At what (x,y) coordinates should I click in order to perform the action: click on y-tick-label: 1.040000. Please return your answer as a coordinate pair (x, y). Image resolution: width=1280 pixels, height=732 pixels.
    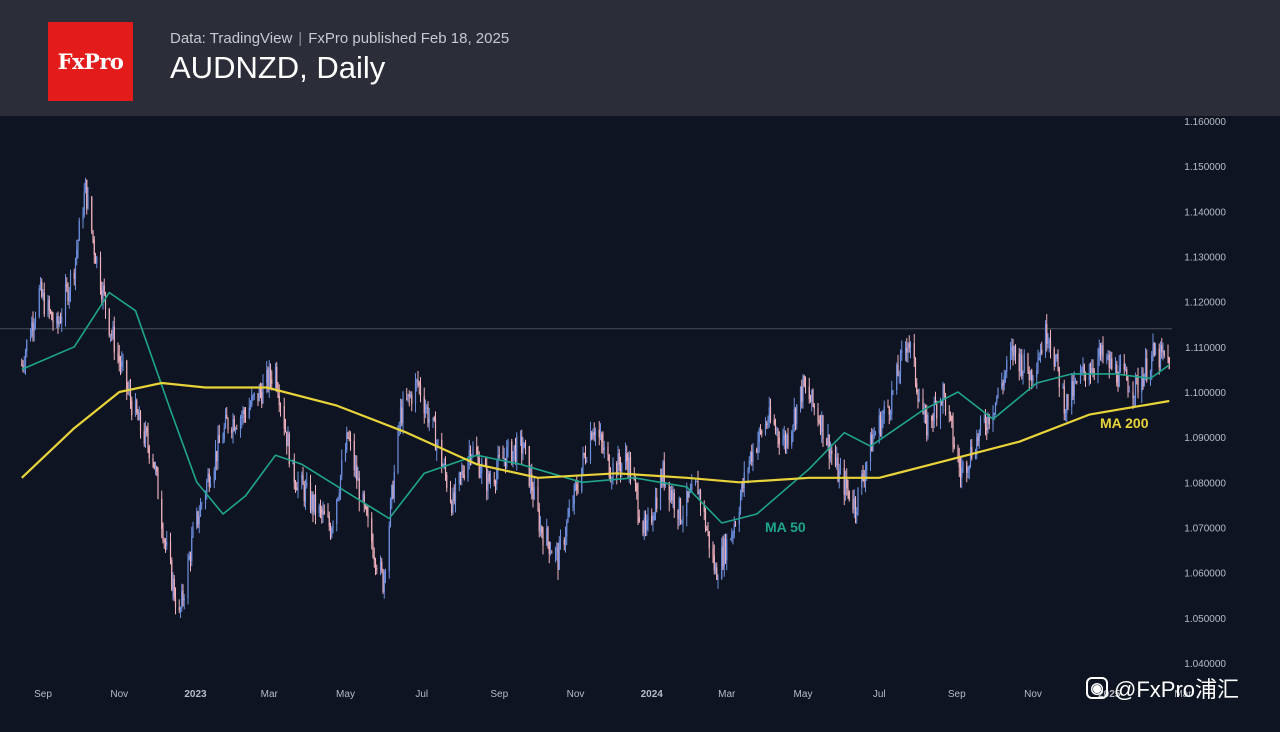
    Looking at the image, I should click on (1205, 664).